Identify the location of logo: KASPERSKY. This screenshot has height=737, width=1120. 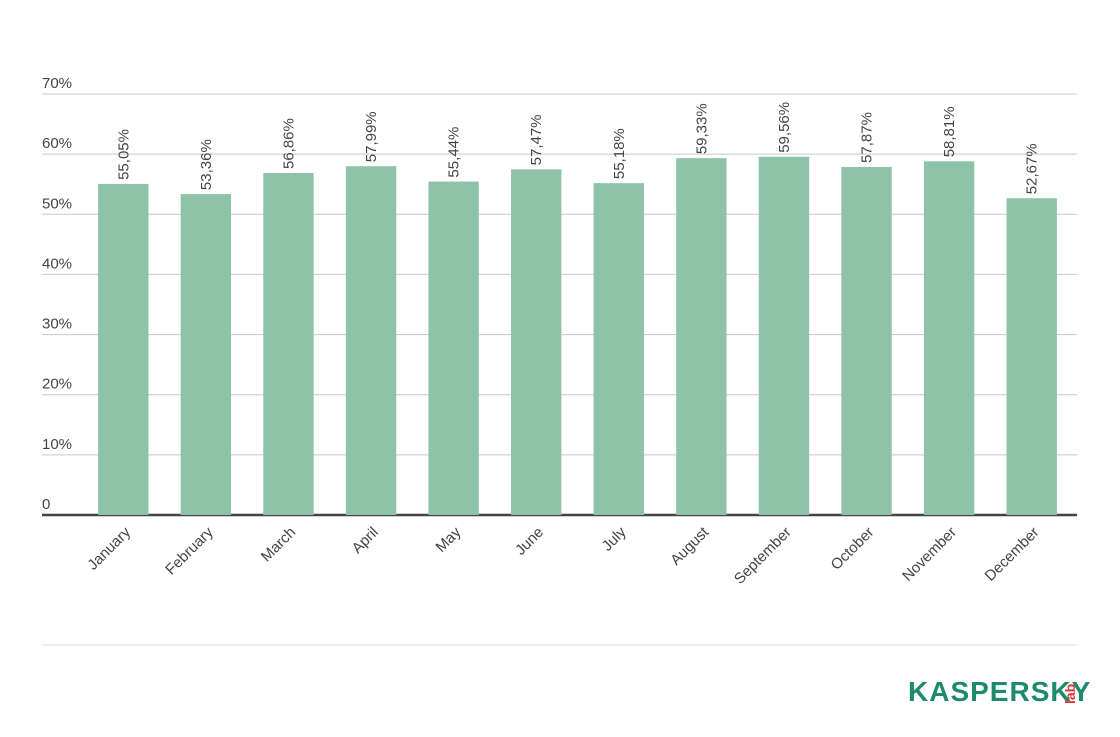
(999, 691).